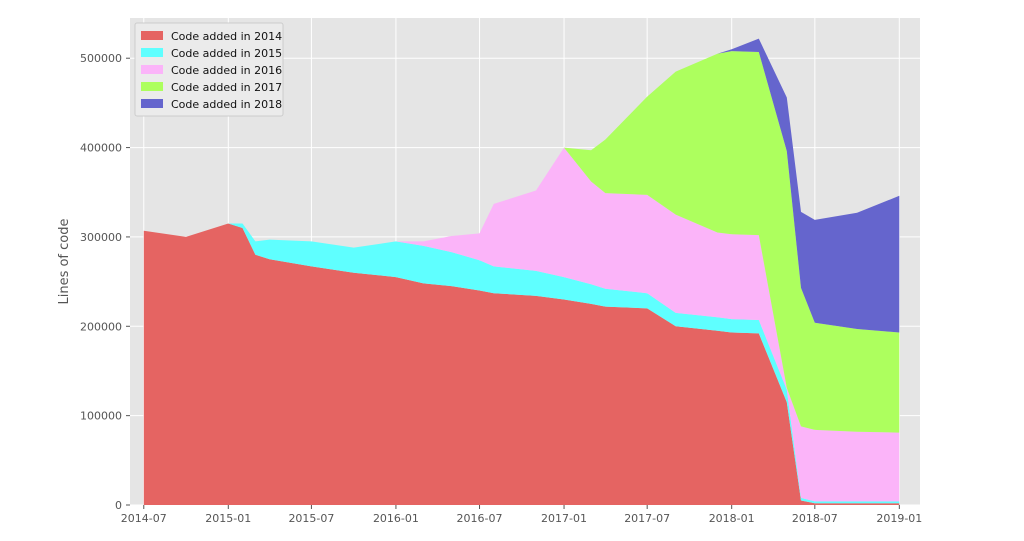  What do you see at coordinates (101, 326) in the screenshot?
I see `y-tick-label: 200000` at bounding box center [101, 326].